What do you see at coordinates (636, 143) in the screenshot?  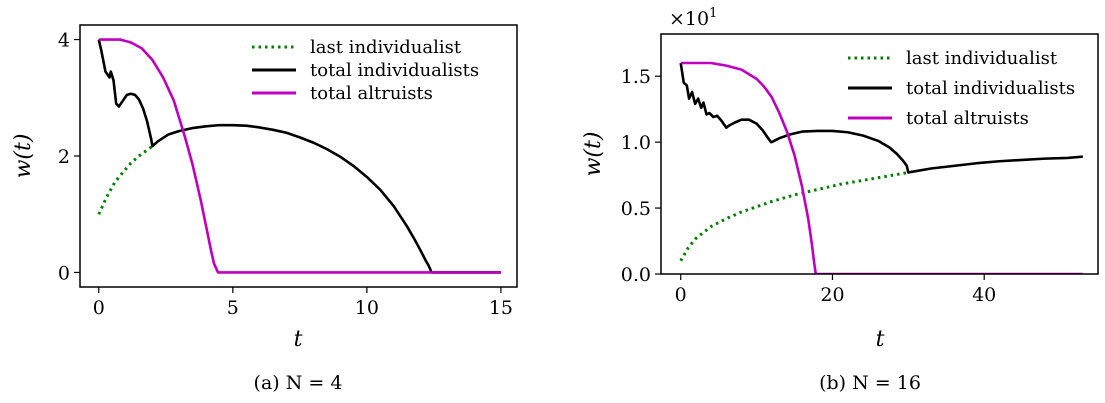 I see `y-tick-label-b: 1.0` at bounding box center [636, 143].